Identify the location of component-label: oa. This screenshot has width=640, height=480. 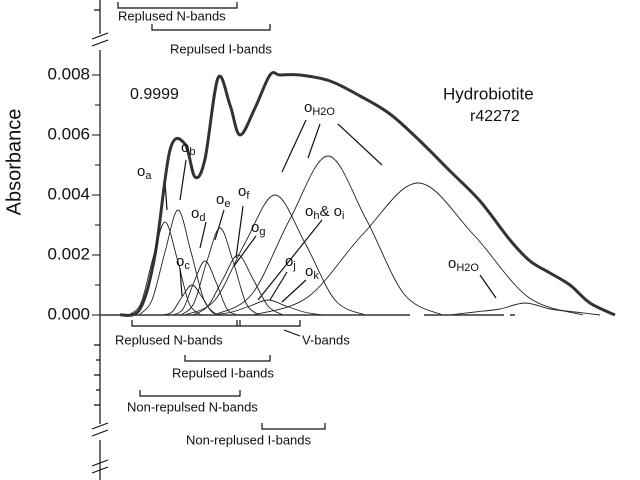
(144, 172).